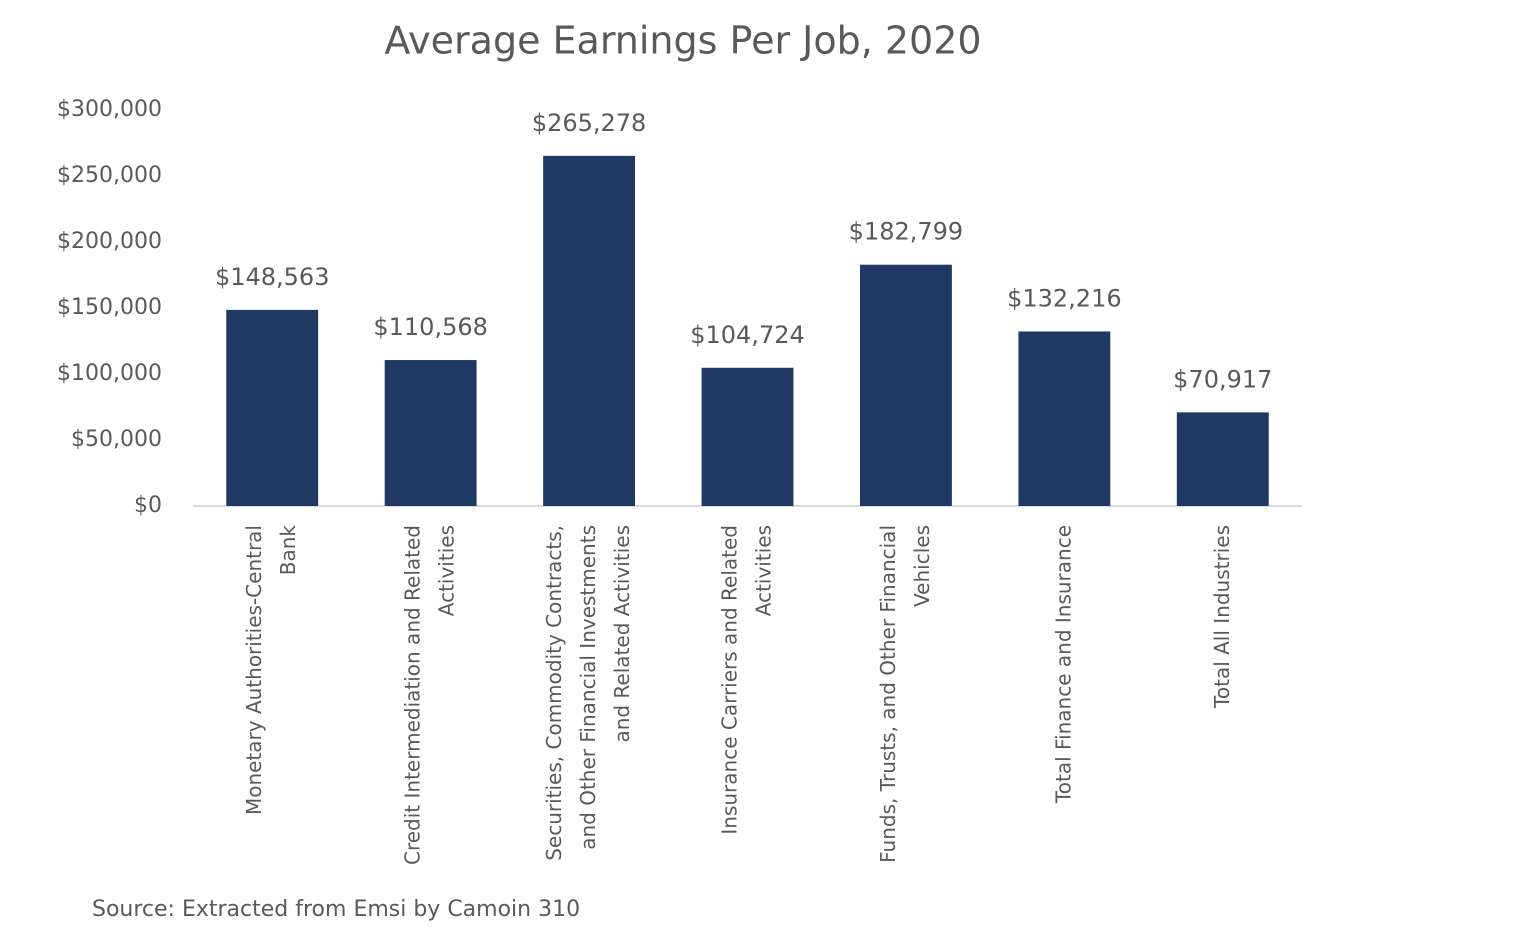  Describe the element at coordinates (116, 439) in the screenshot. I see `y-tick-label: $50,000` at that location.